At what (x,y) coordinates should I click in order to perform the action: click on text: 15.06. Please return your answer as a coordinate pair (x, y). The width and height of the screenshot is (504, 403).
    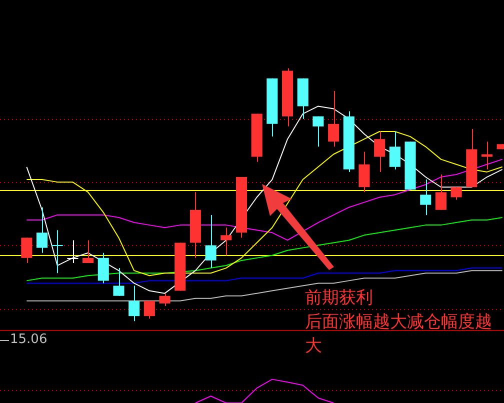
    Looking at the image, I should click on (29, 339).